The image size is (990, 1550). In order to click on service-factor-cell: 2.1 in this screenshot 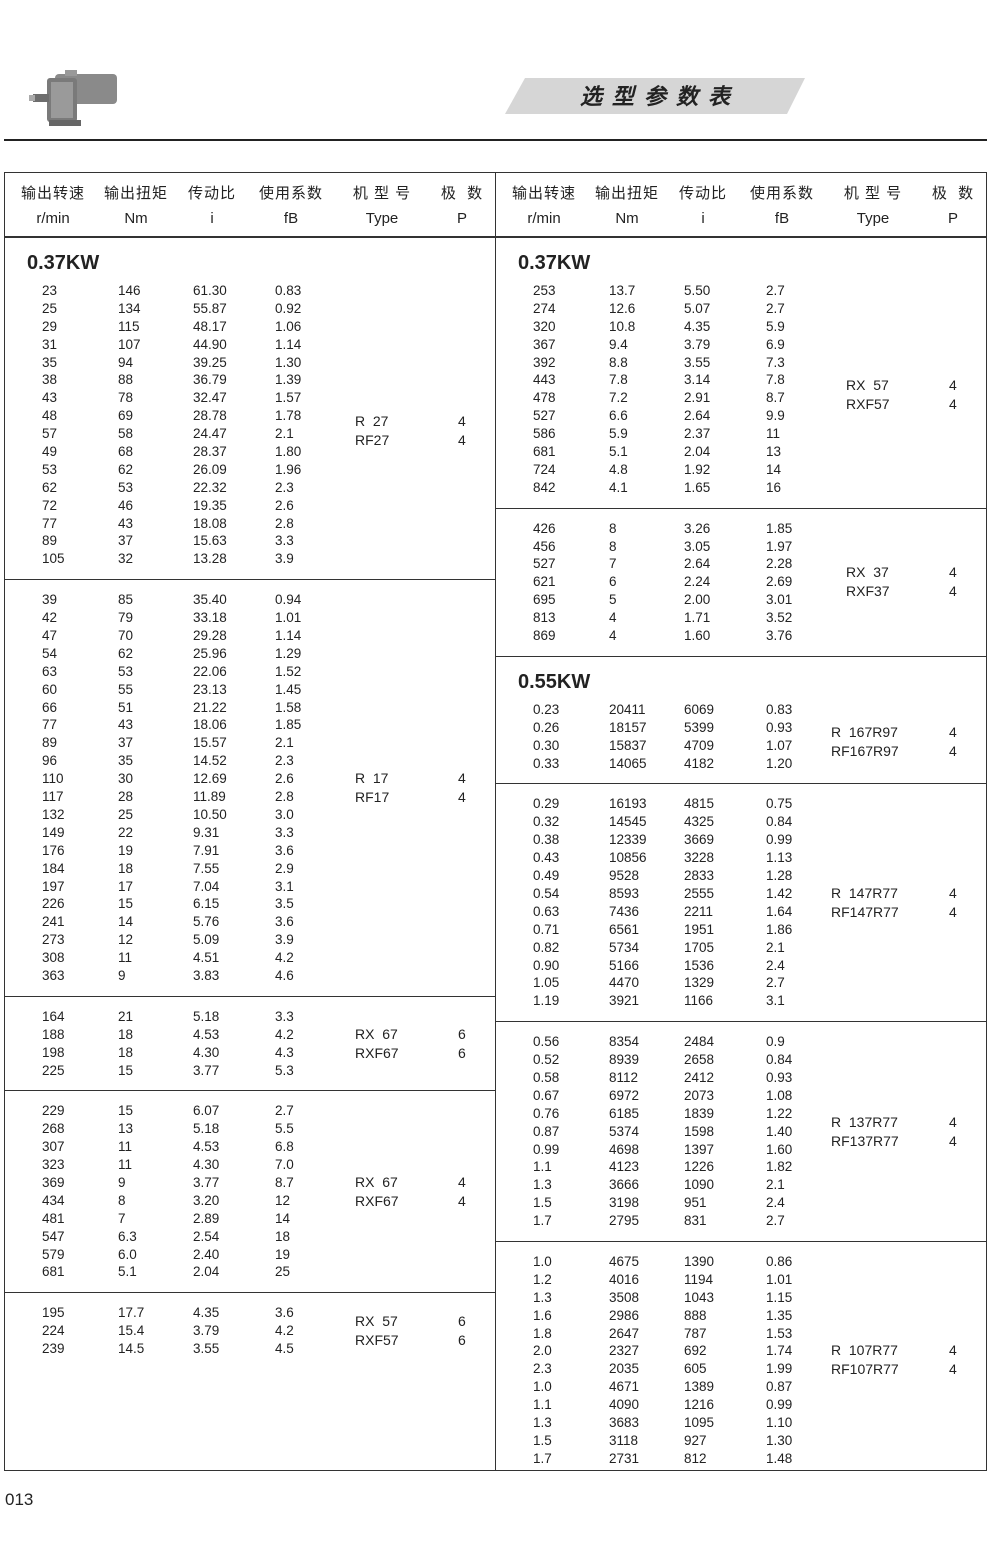, I will do `click(775, 1185)`.